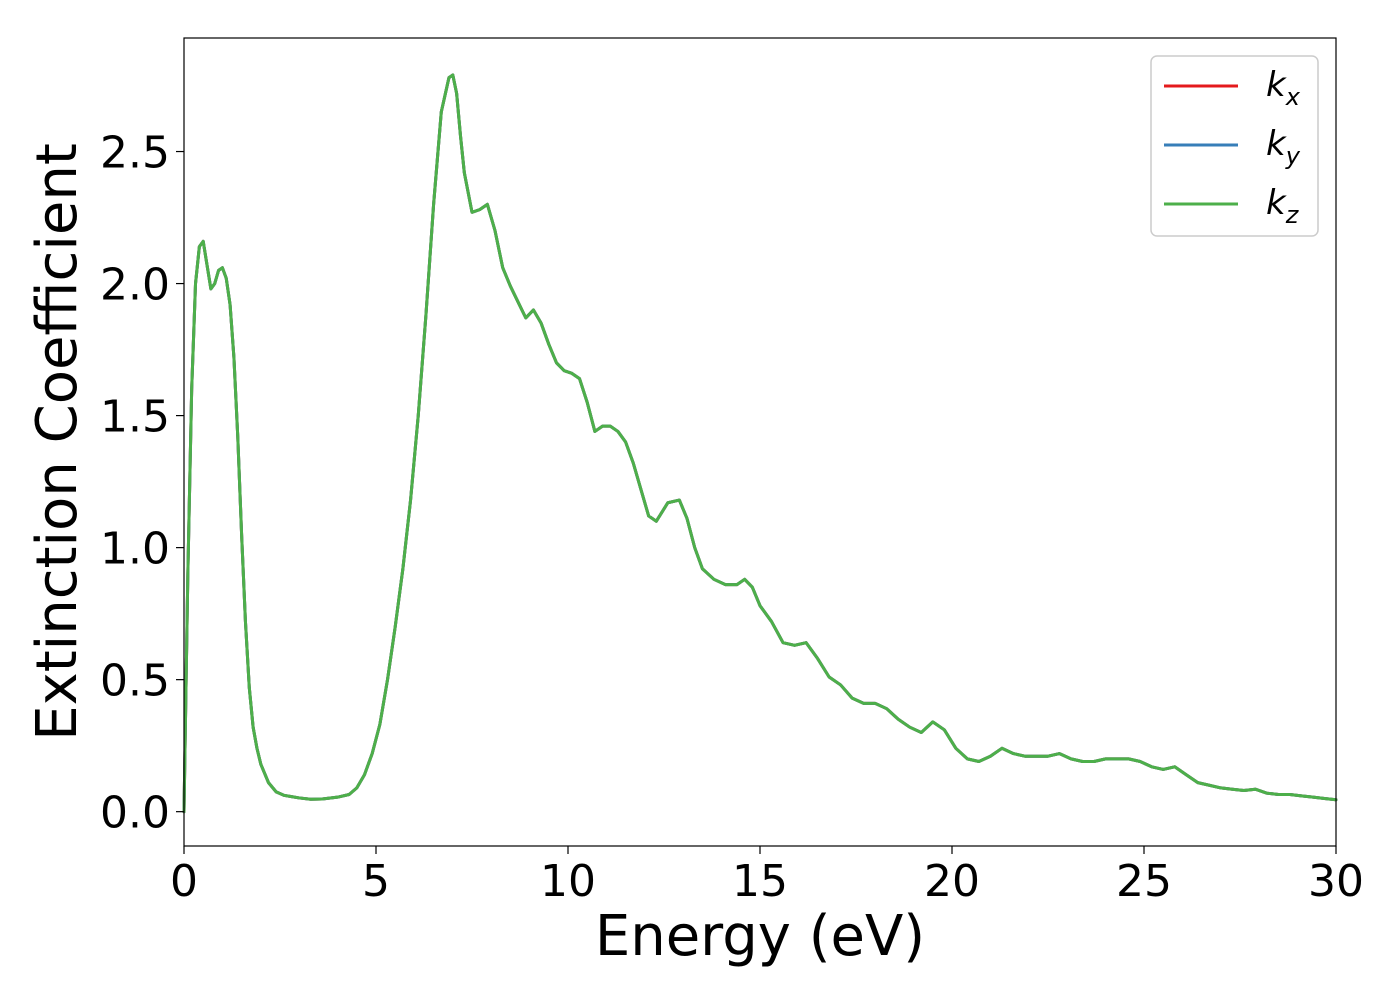  I want to click on y-tick-label: 1.5, so click(135, 417).